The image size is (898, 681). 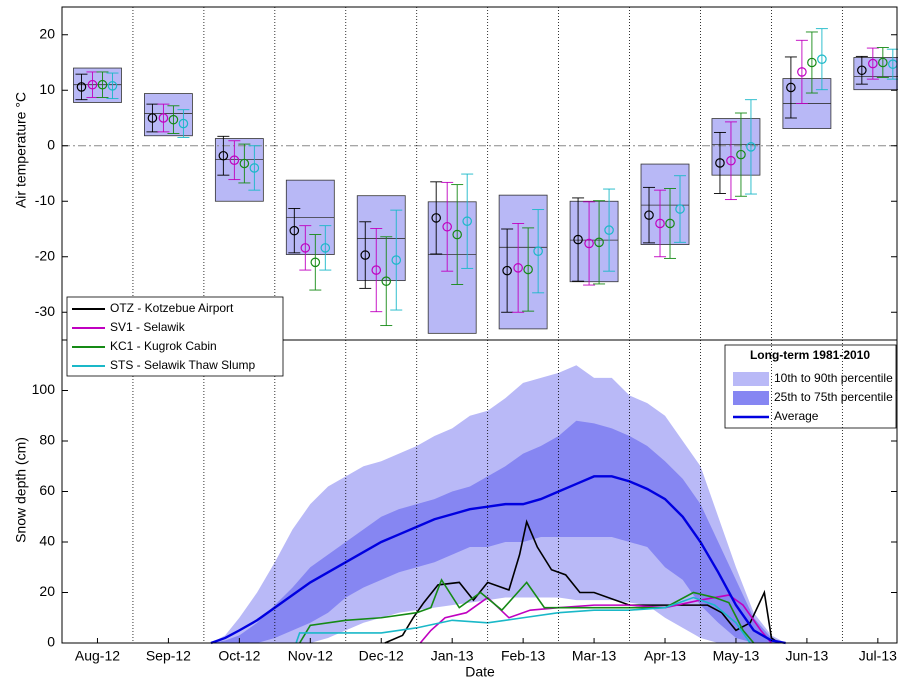 I want to click on y-tick-label: 80, so click(x=47, y=440).